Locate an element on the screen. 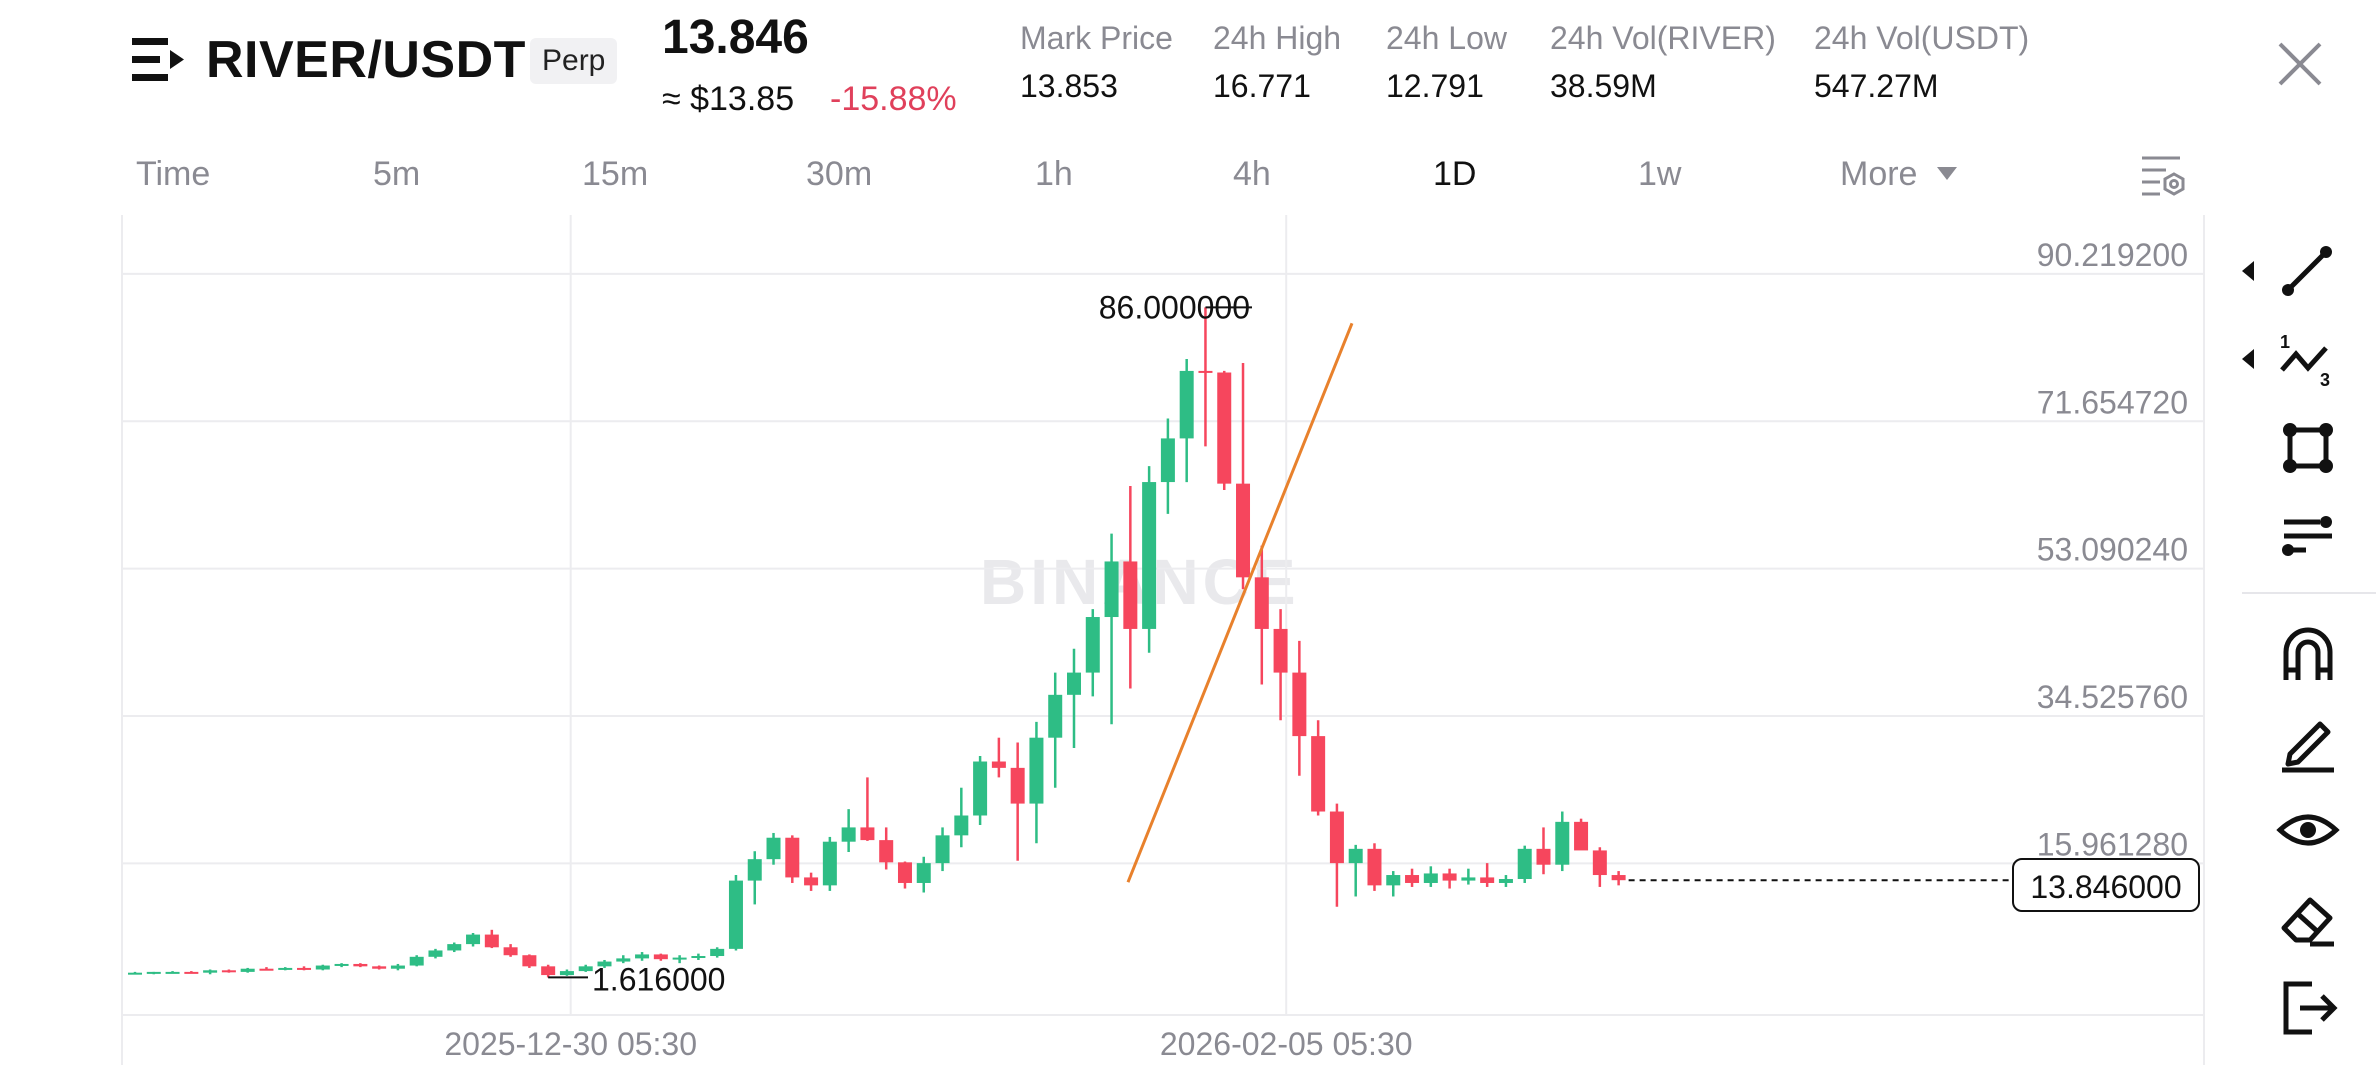  eye-icon is located at coordinates (2308, 830).